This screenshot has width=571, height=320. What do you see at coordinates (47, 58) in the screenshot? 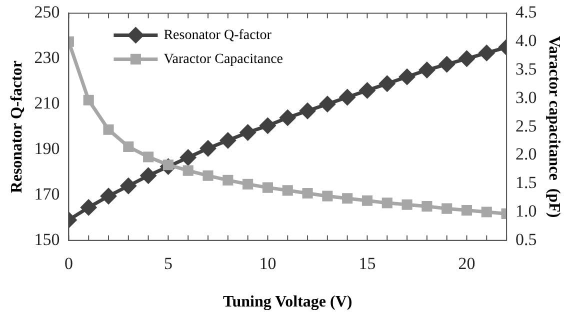
I see `y-tick-label: 230` at bounding box center [47, 58].